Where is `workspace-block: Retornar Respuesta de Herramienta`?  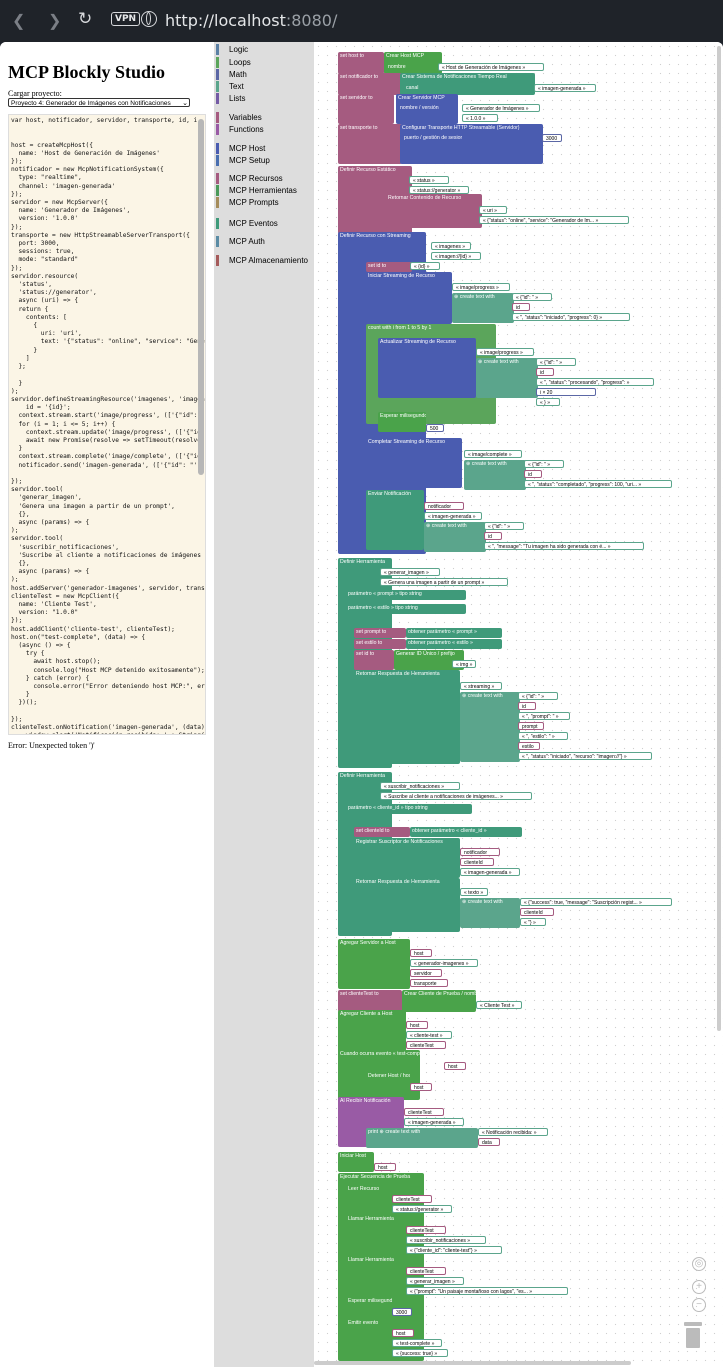 workspace-block: Retornar Respuesta de Herramienta is located at coordinates (407, 905).